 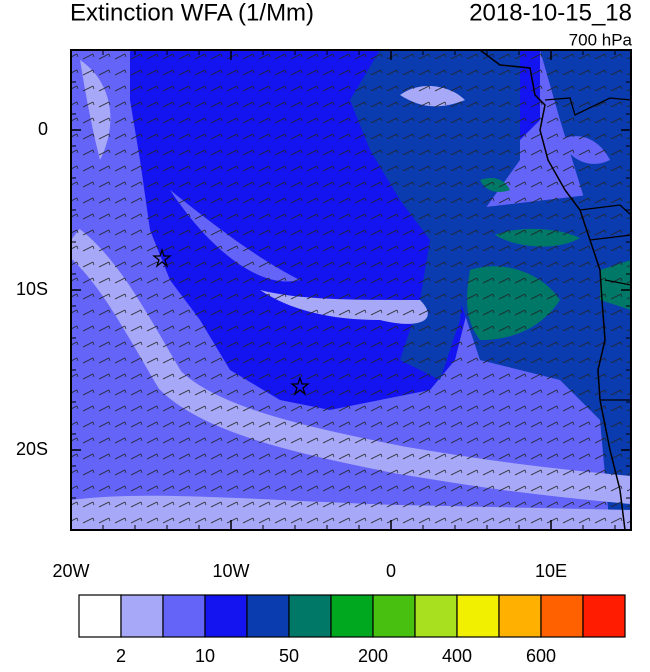 What do you see at coordinates (43, 129) in the screenshot?
I see `y-tick-label: 0` at bounding box center [43, 129].